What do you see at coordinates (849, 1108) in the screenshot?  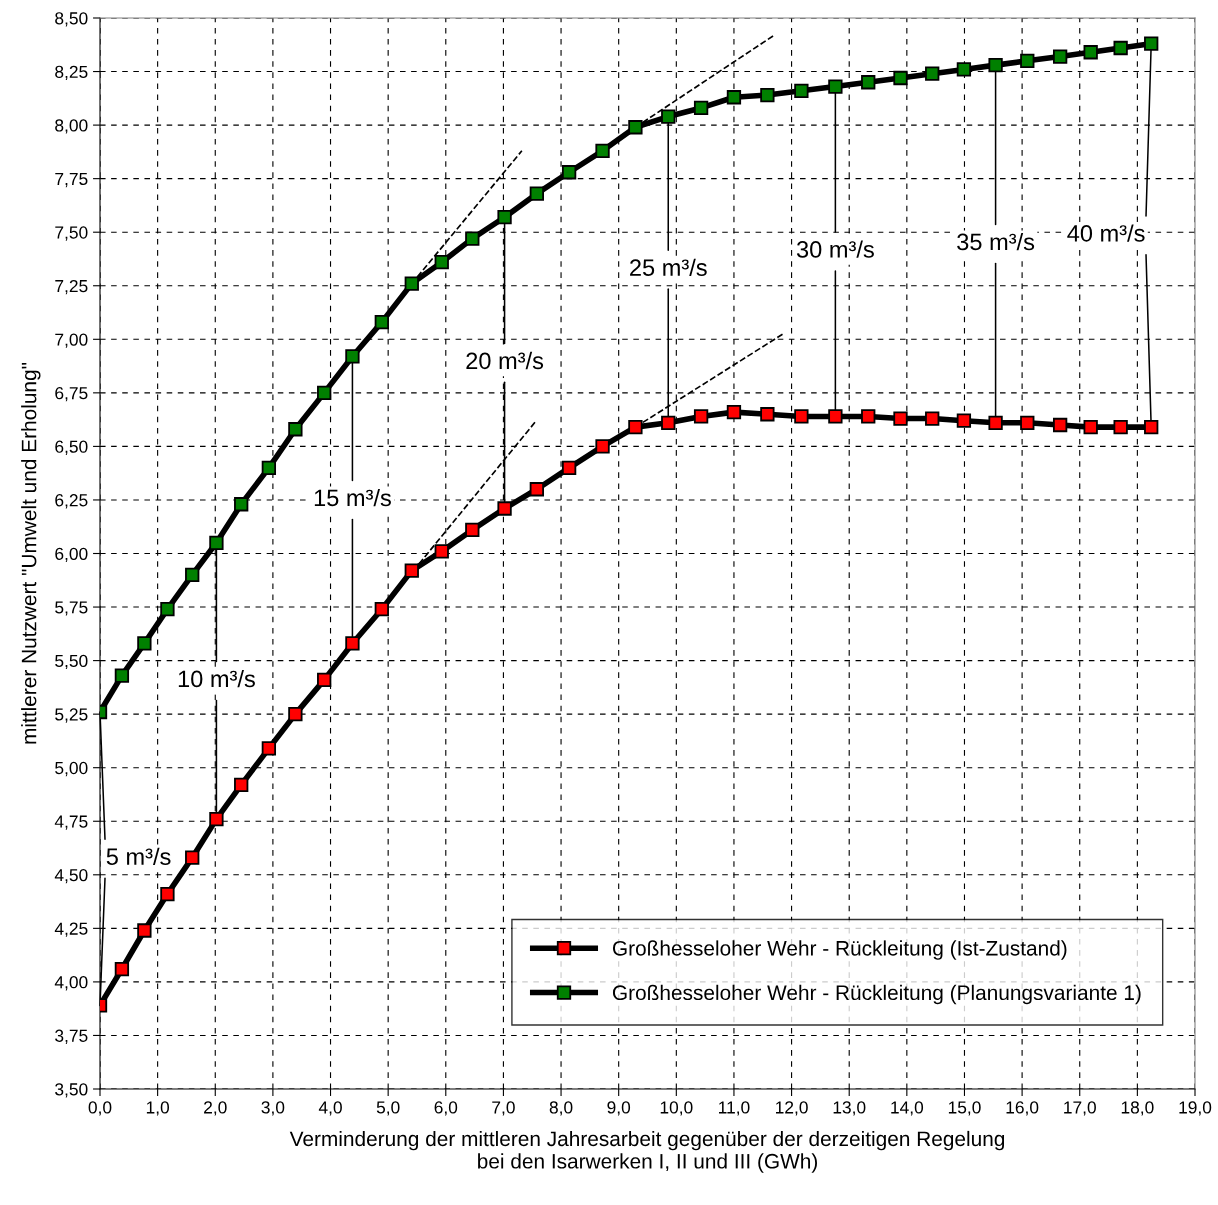 I see `x-tick-label: 13,0` at bounding box center [849, 1108].